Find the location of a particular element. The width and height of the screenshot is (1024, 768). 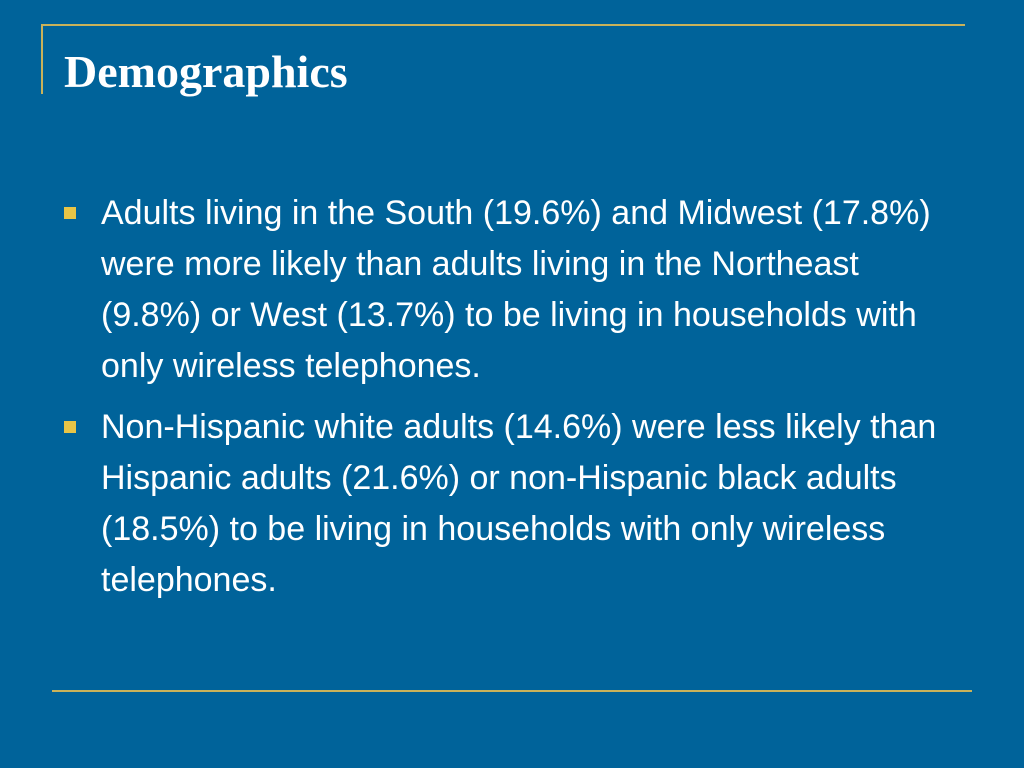

title-vertical-rule is located at coordinates (42, 59).